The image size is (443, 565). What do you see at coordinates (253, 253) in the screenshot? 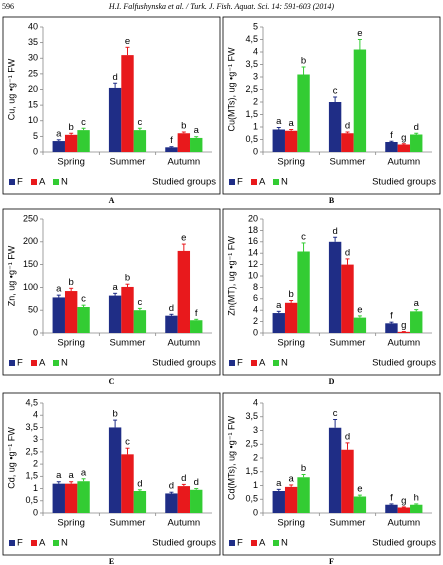
I see `y-tick-label: 14` at bounding box center [253, 253].